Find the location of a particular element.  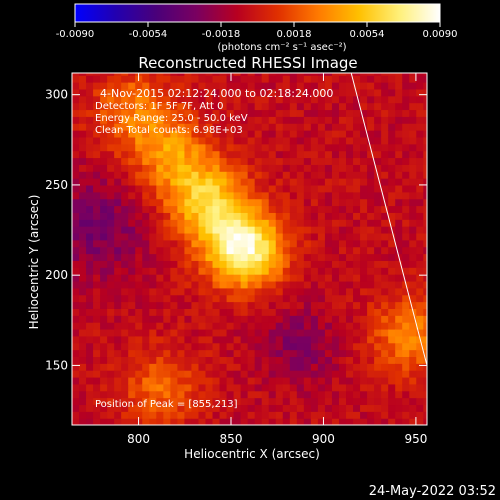

colorbar-tick-label: -0.0054 is located at coordinates (148, 34).